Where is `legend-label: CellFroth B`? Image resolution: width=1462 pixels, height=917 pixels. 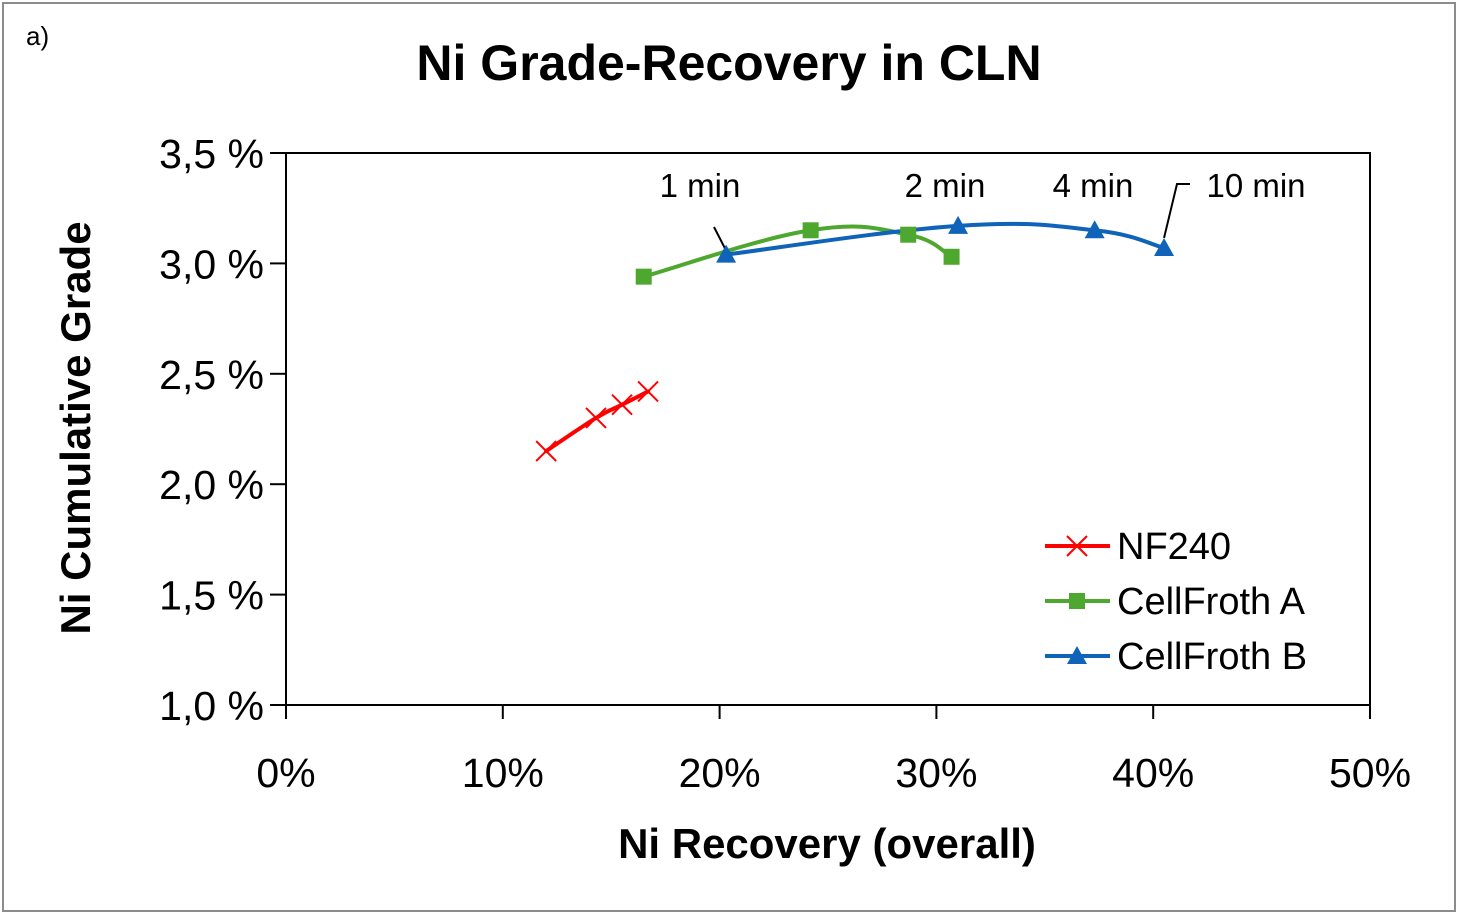 legend-label: CellFroth B is located at coordinates (1212, 657).